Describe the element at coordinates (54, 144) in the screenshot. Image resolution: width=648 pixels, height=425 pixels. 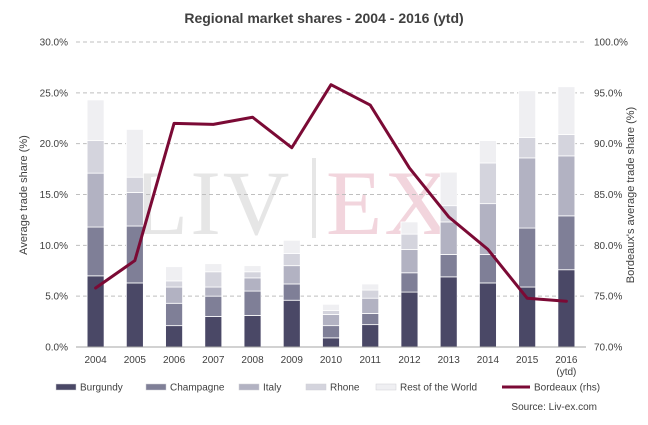
I see `y-tick-label: 20.0%` at that location.